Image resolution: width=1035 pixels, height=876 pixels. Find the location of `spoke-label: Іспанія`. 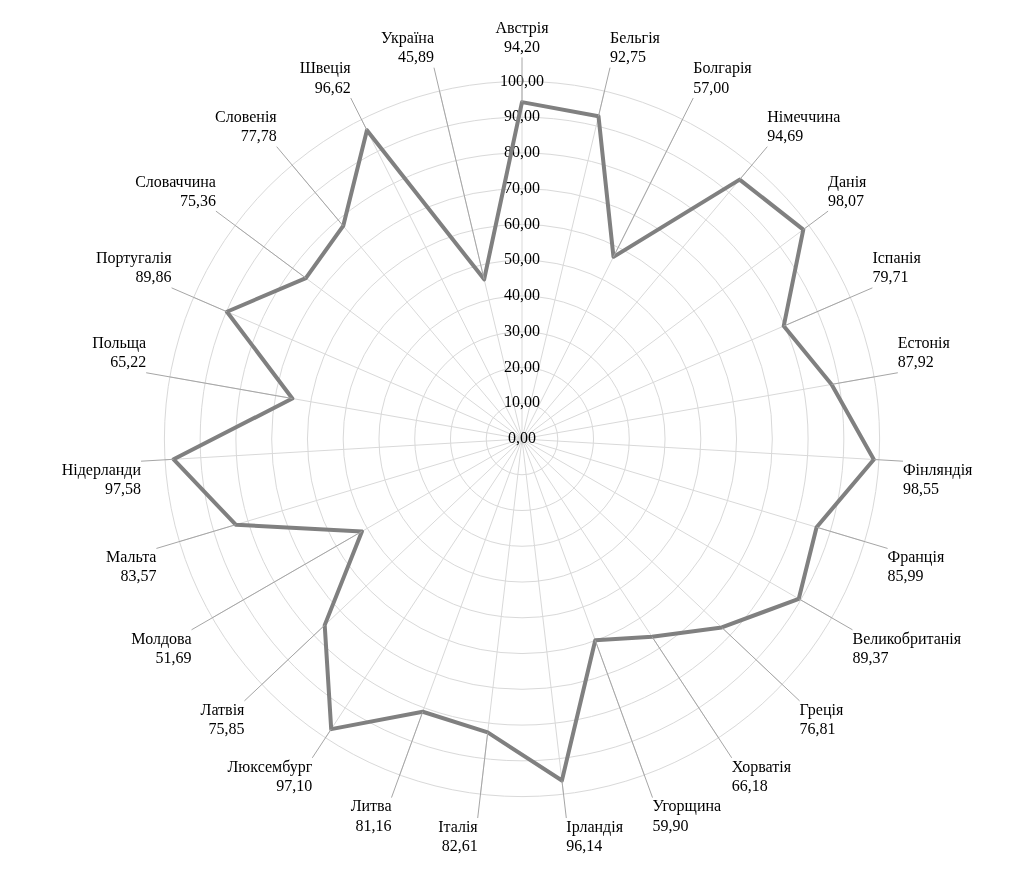

spoke-label: Іспанія is located at coordinates (897, 258).